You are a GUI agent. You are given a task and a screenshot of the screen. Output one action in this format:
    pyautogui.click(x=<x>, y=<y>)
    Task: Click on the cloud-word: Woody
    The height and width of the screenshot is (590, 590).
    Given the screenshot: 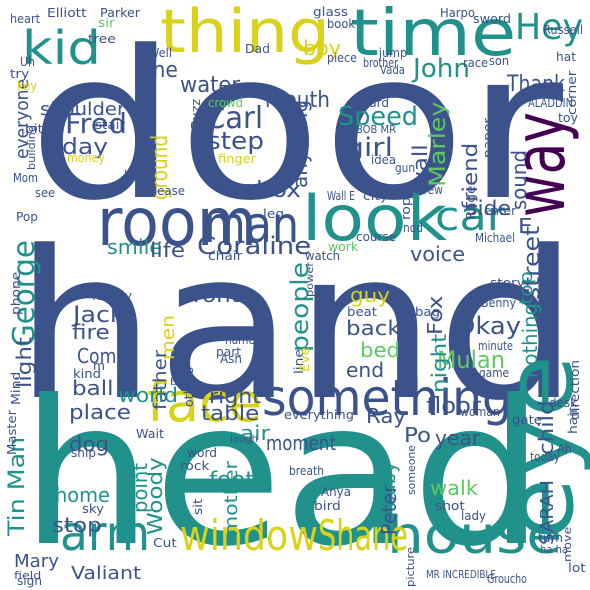 What is the action you would take?
    pyautogui.click(x=155, y=496)
    